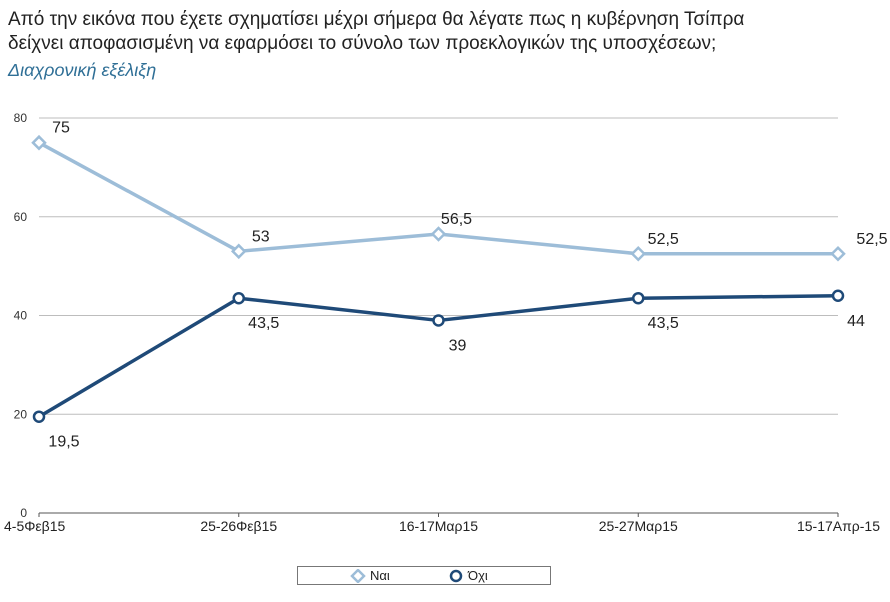 The image size is (890, 602). What do you see at coordinates (424, 575) in the screenshot?
I see `legend: Ναι Όχι` at bounding box center [424, 575].